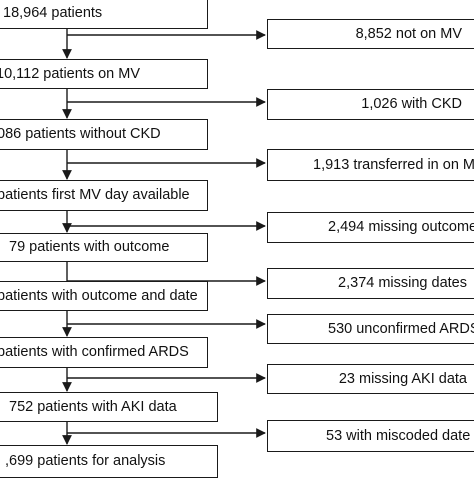 The height and width of the screenshot is (478, 474). I want to click on exclusion-box-8: 53 with miscoded date, so click(370, 436).